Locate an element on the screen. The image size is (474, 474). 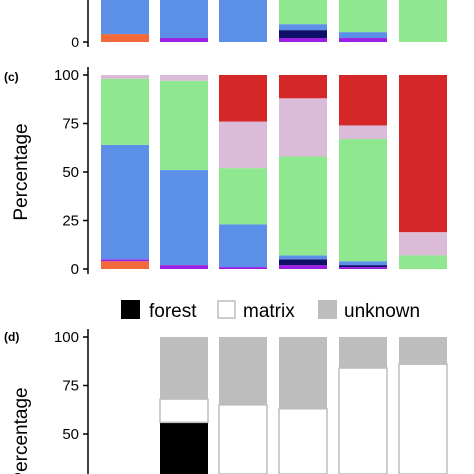
bar-segment-c-5-purple is located at coordinates (363, 268).